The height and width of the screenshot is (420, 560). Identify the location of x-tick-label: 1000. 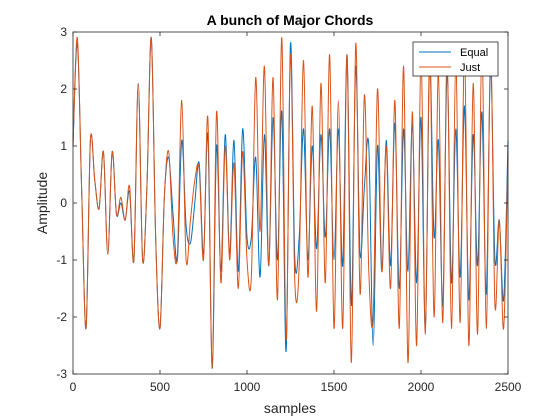
(247, 387).